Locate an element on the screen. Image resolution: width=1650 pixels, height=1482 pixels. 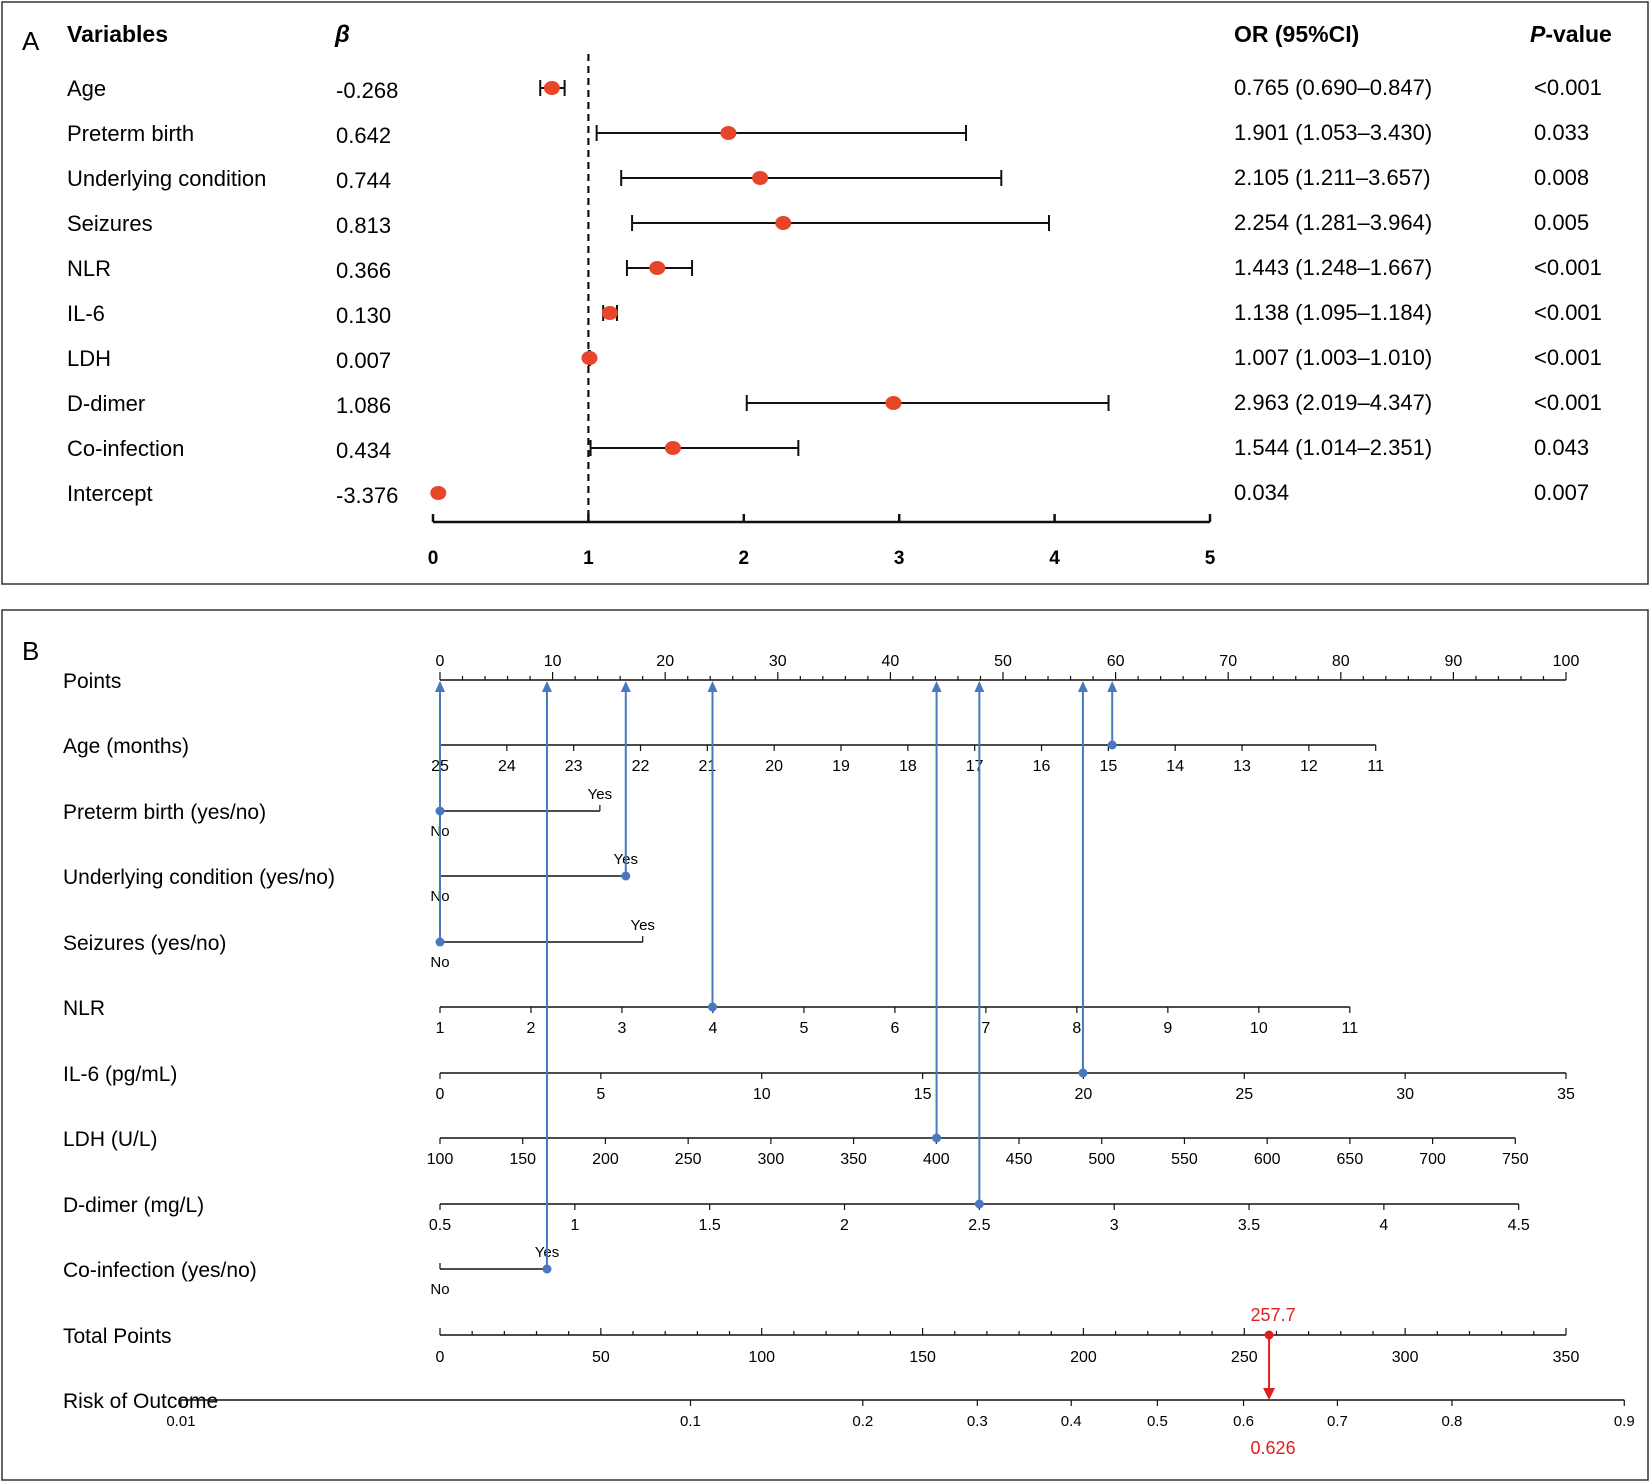
risk-tick-label: 0.6 is located at coordinates (1243, 1421).